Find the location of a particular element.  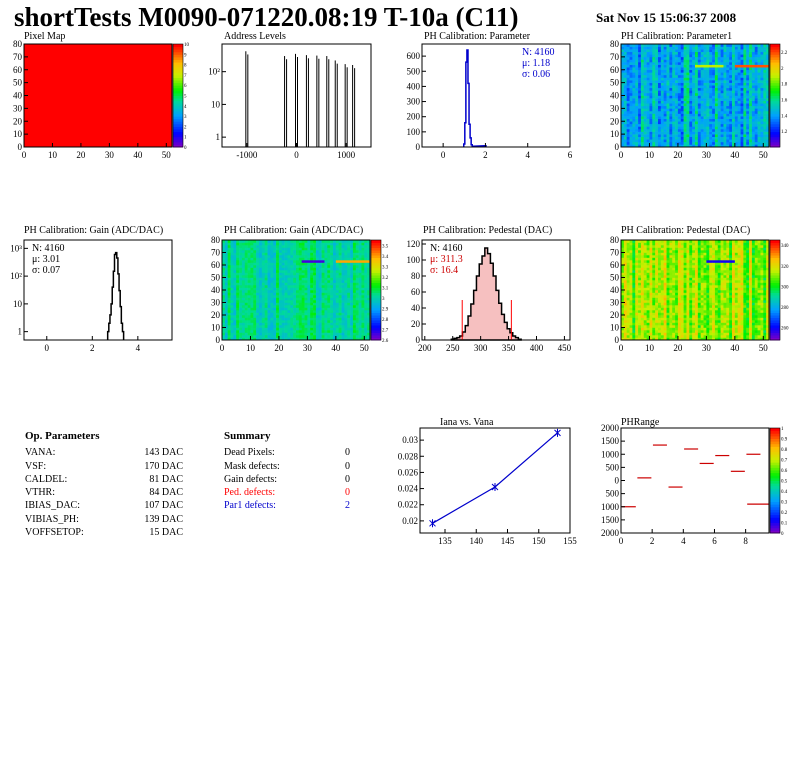

y-tick-label: 0 is located at coordinates (20, 147).